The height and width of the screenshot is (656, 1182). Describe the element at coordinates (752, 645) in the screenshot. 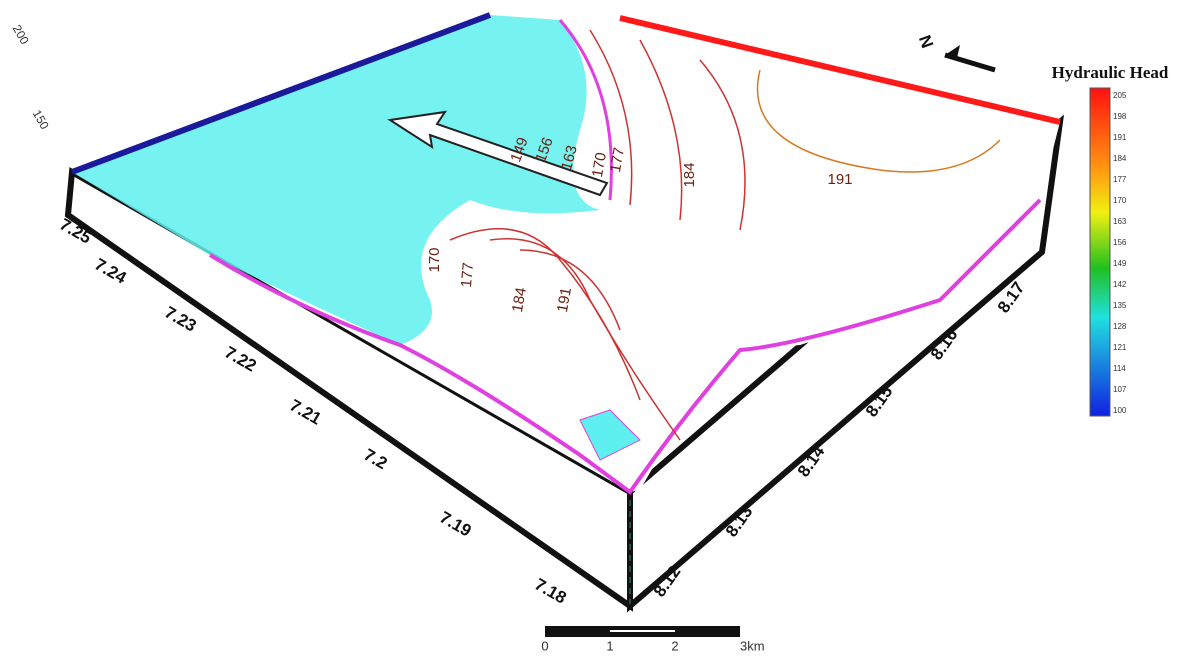

I see `scale-label: 3km` at that location.